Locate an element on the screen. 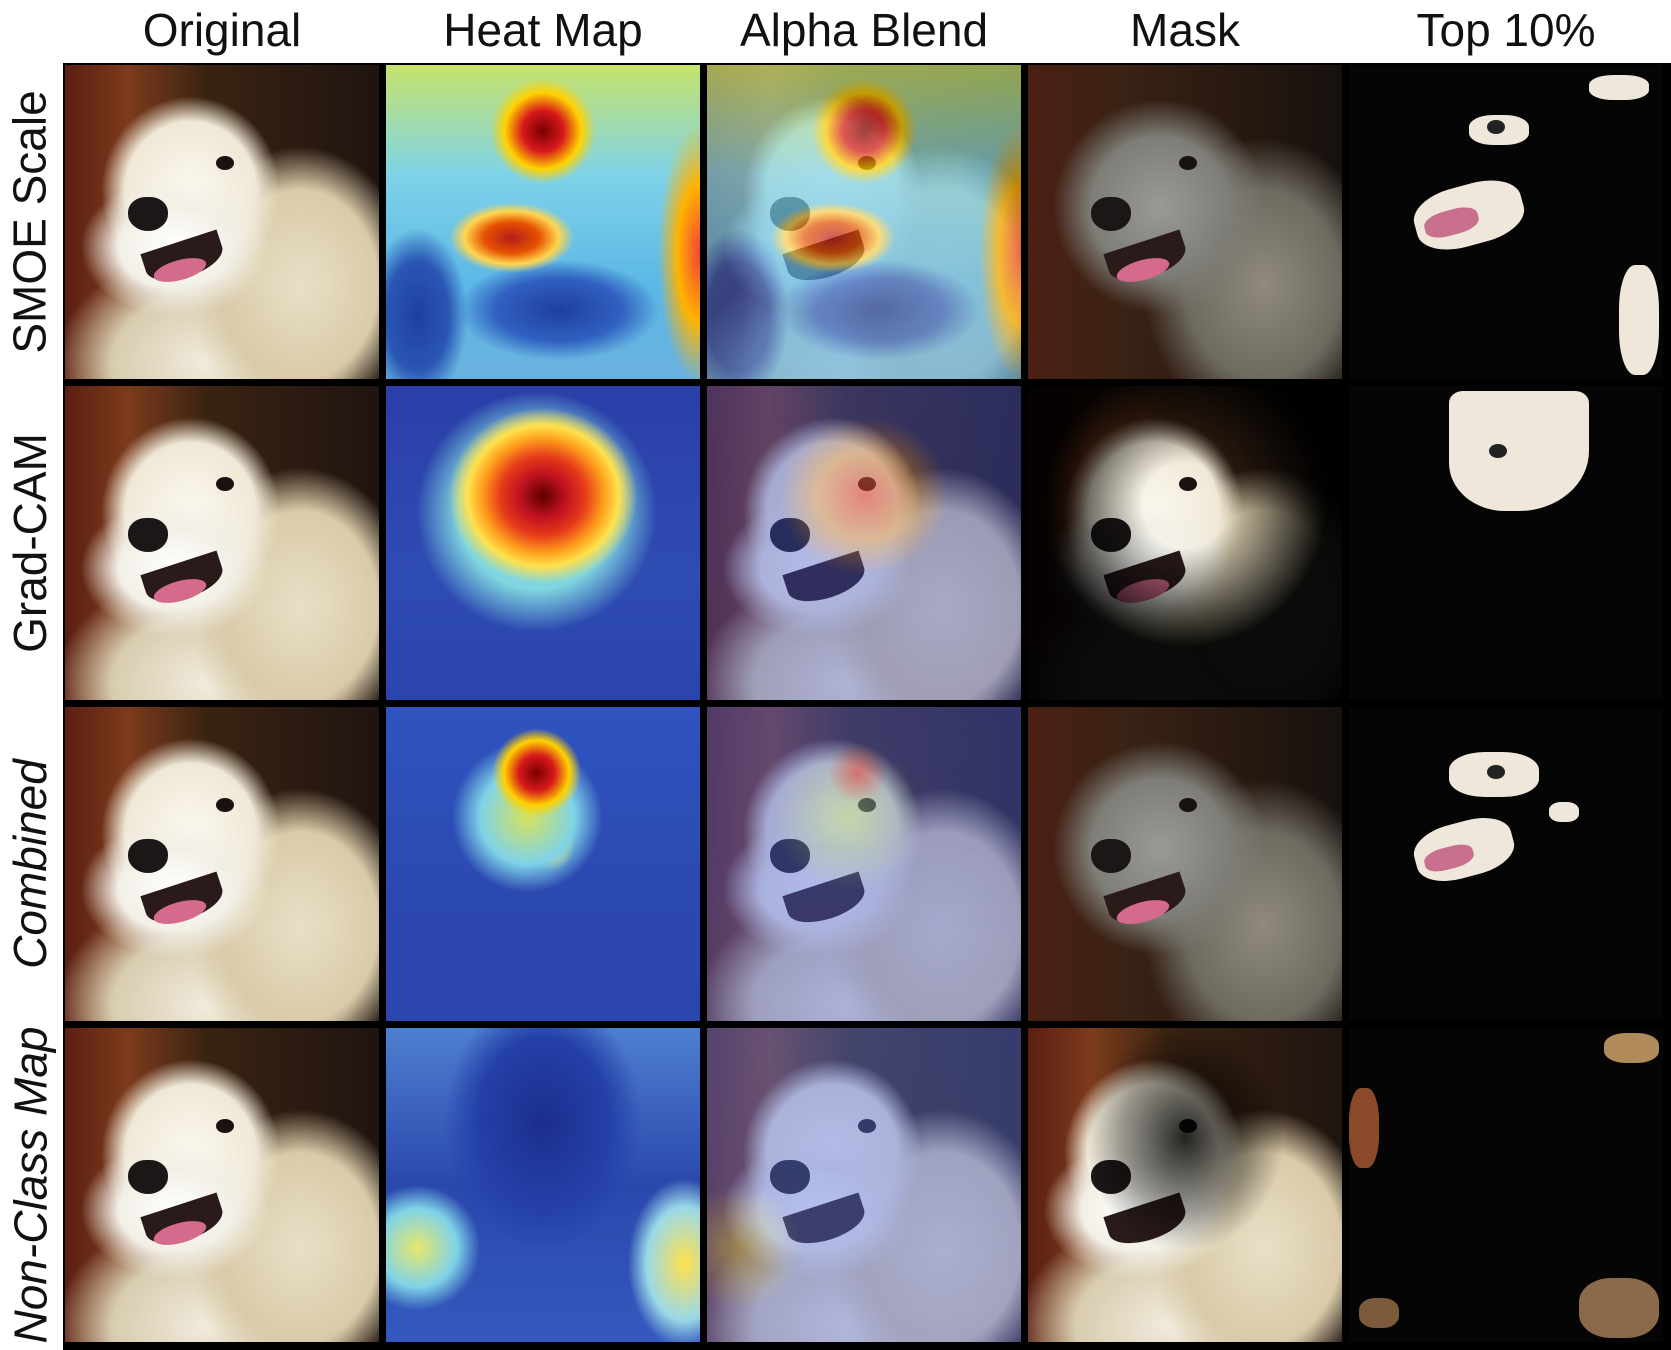 The height and width of the screenshot is (1350, 1671). image-heatmap-combined is located at coordinates (543, 864).